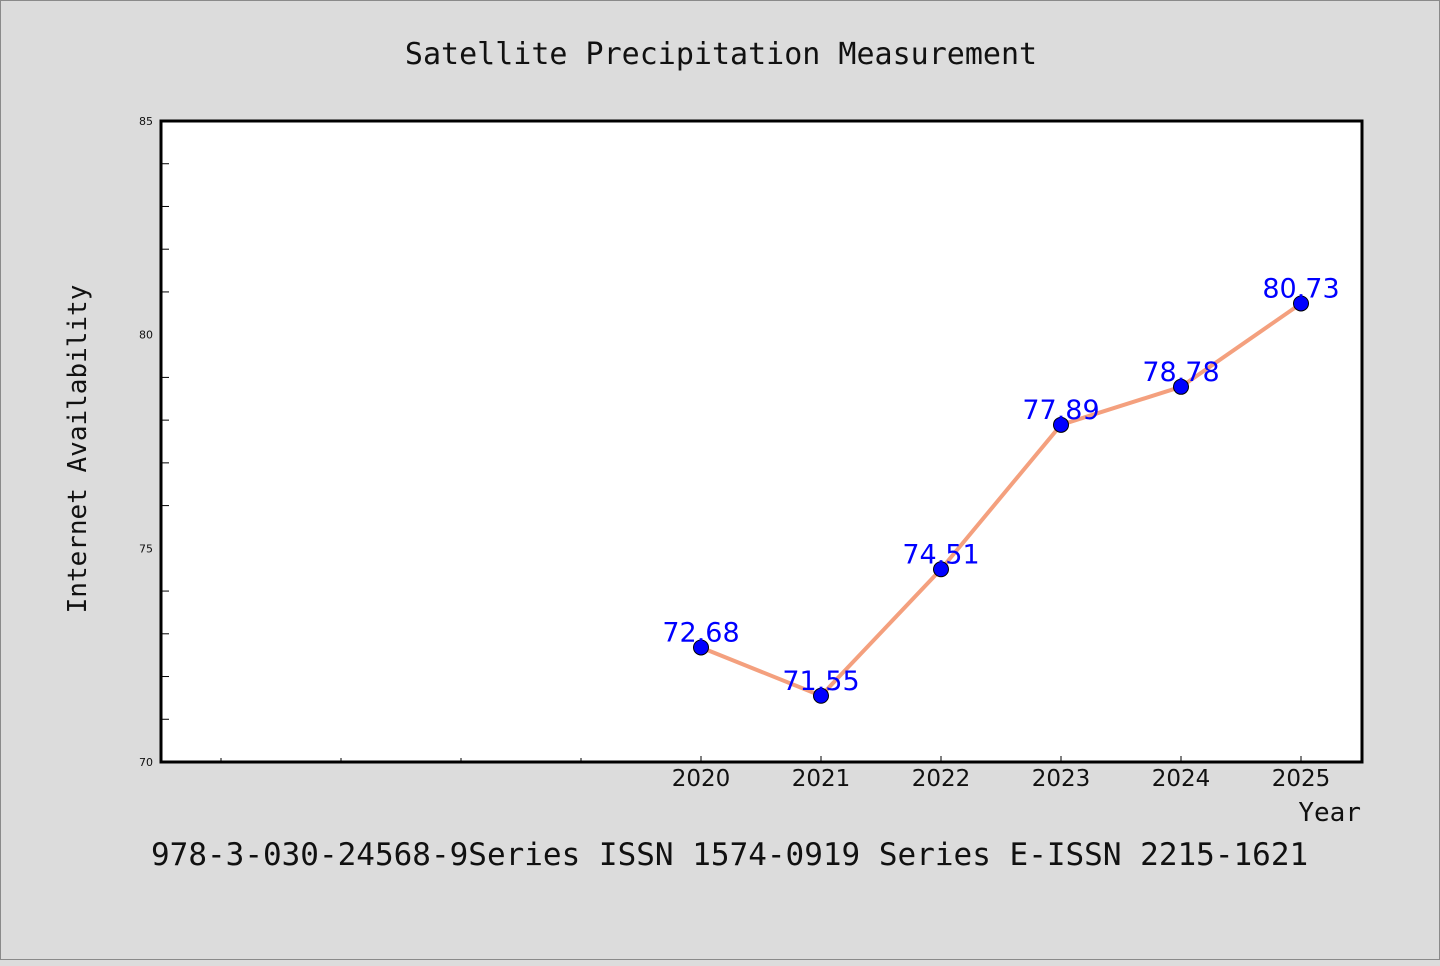  Describe the element at coordinates (1180, 372) in the screenshot. I see `data-label: 78.78` at that location.